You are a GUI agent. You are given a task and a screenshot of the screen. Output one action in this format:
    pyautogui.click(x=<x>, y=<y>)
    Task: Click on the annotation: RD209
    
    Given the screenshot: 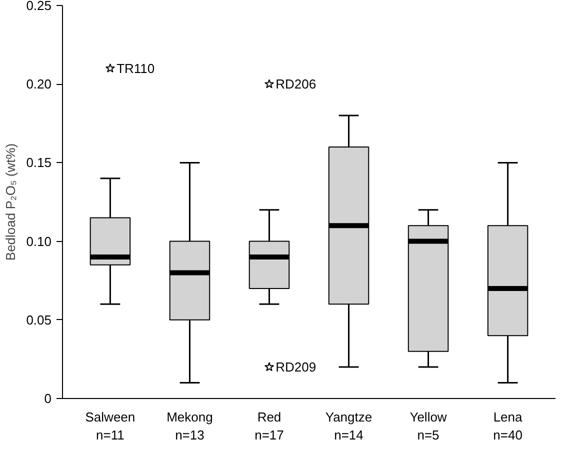 What is the action you would take?
    pyautogui.click(x=296, y=367)
    